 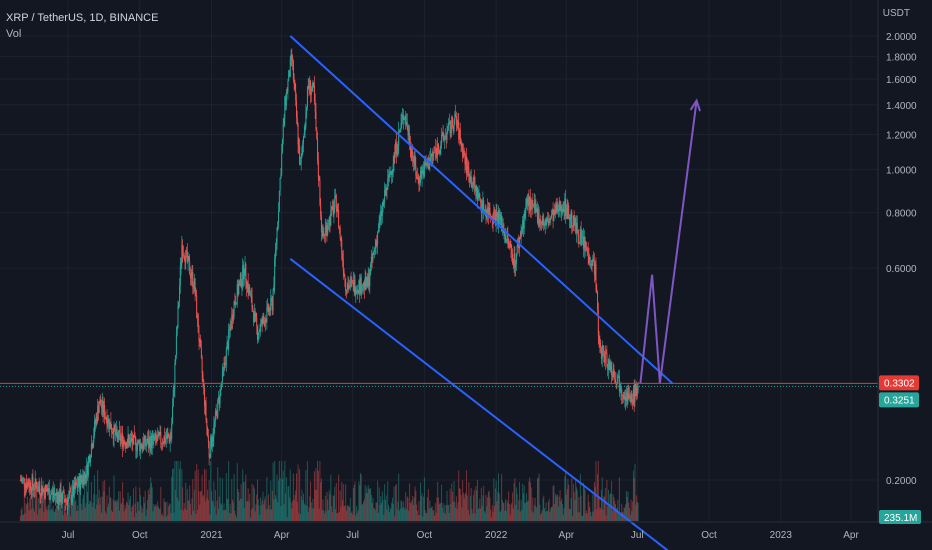 I want to click on last-price-badge: 0.3302, so click(x=899, y=383).